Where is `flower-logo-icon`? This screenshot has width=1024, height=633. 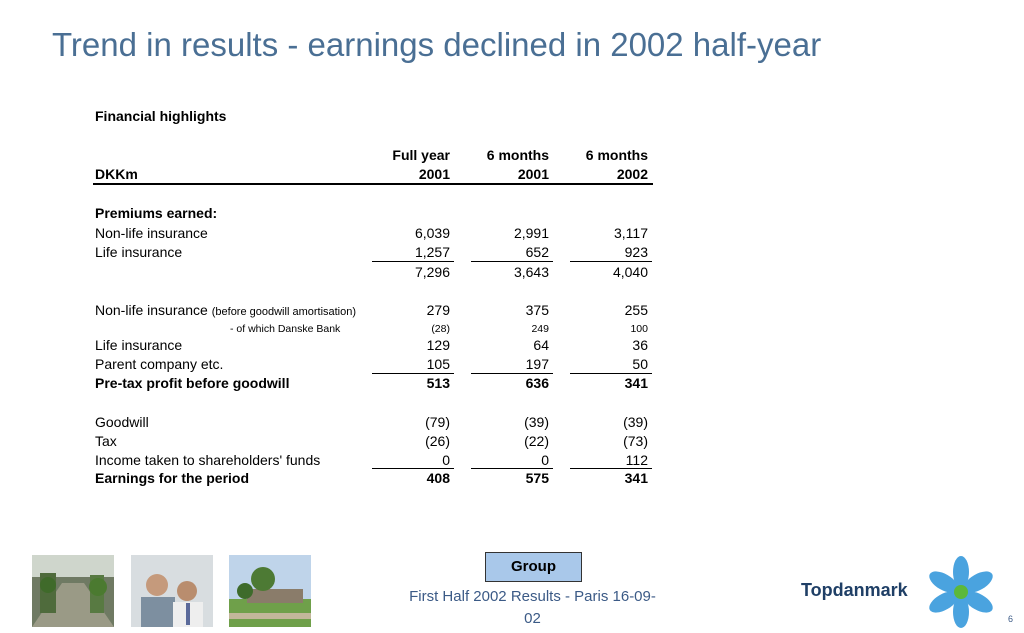 flower-logo-icon is located at coordinates (961, 592).